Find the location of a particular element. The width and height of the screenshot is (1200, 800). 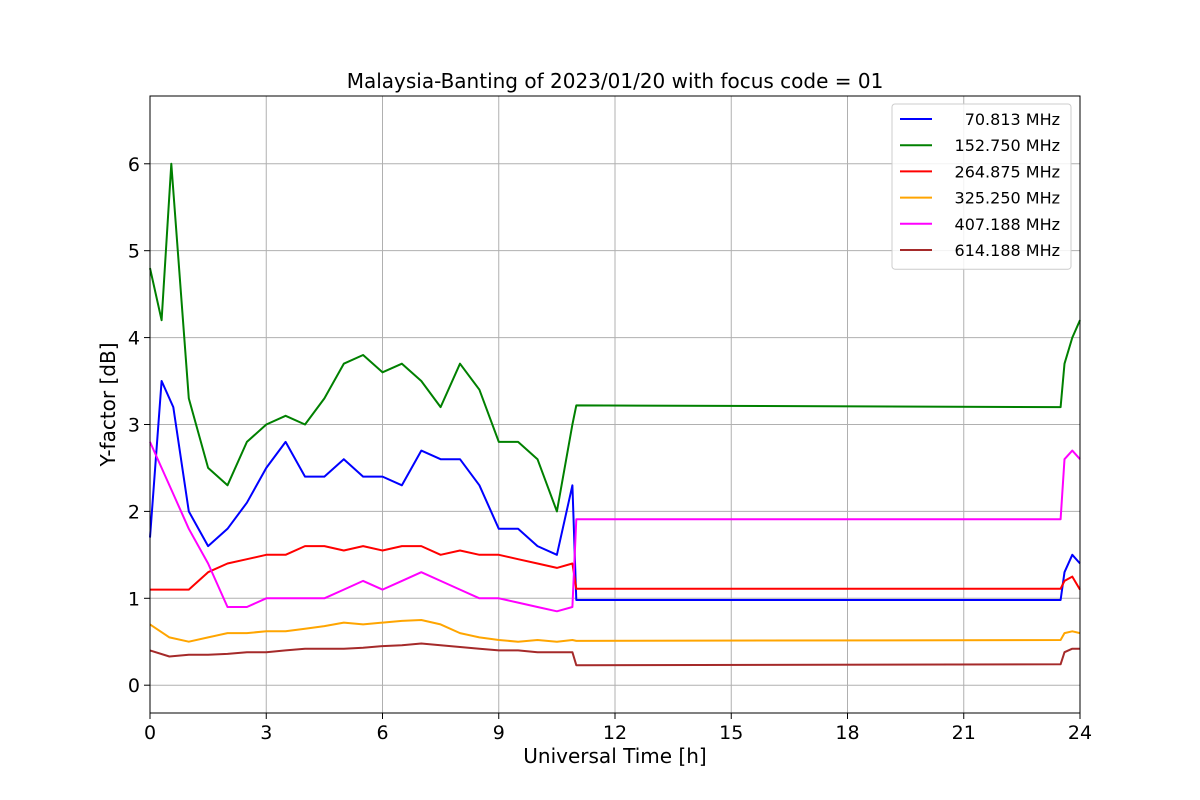

x-axis: 0 3 6 9 12 15 18 21 24 is located at coordinates (618, 728).